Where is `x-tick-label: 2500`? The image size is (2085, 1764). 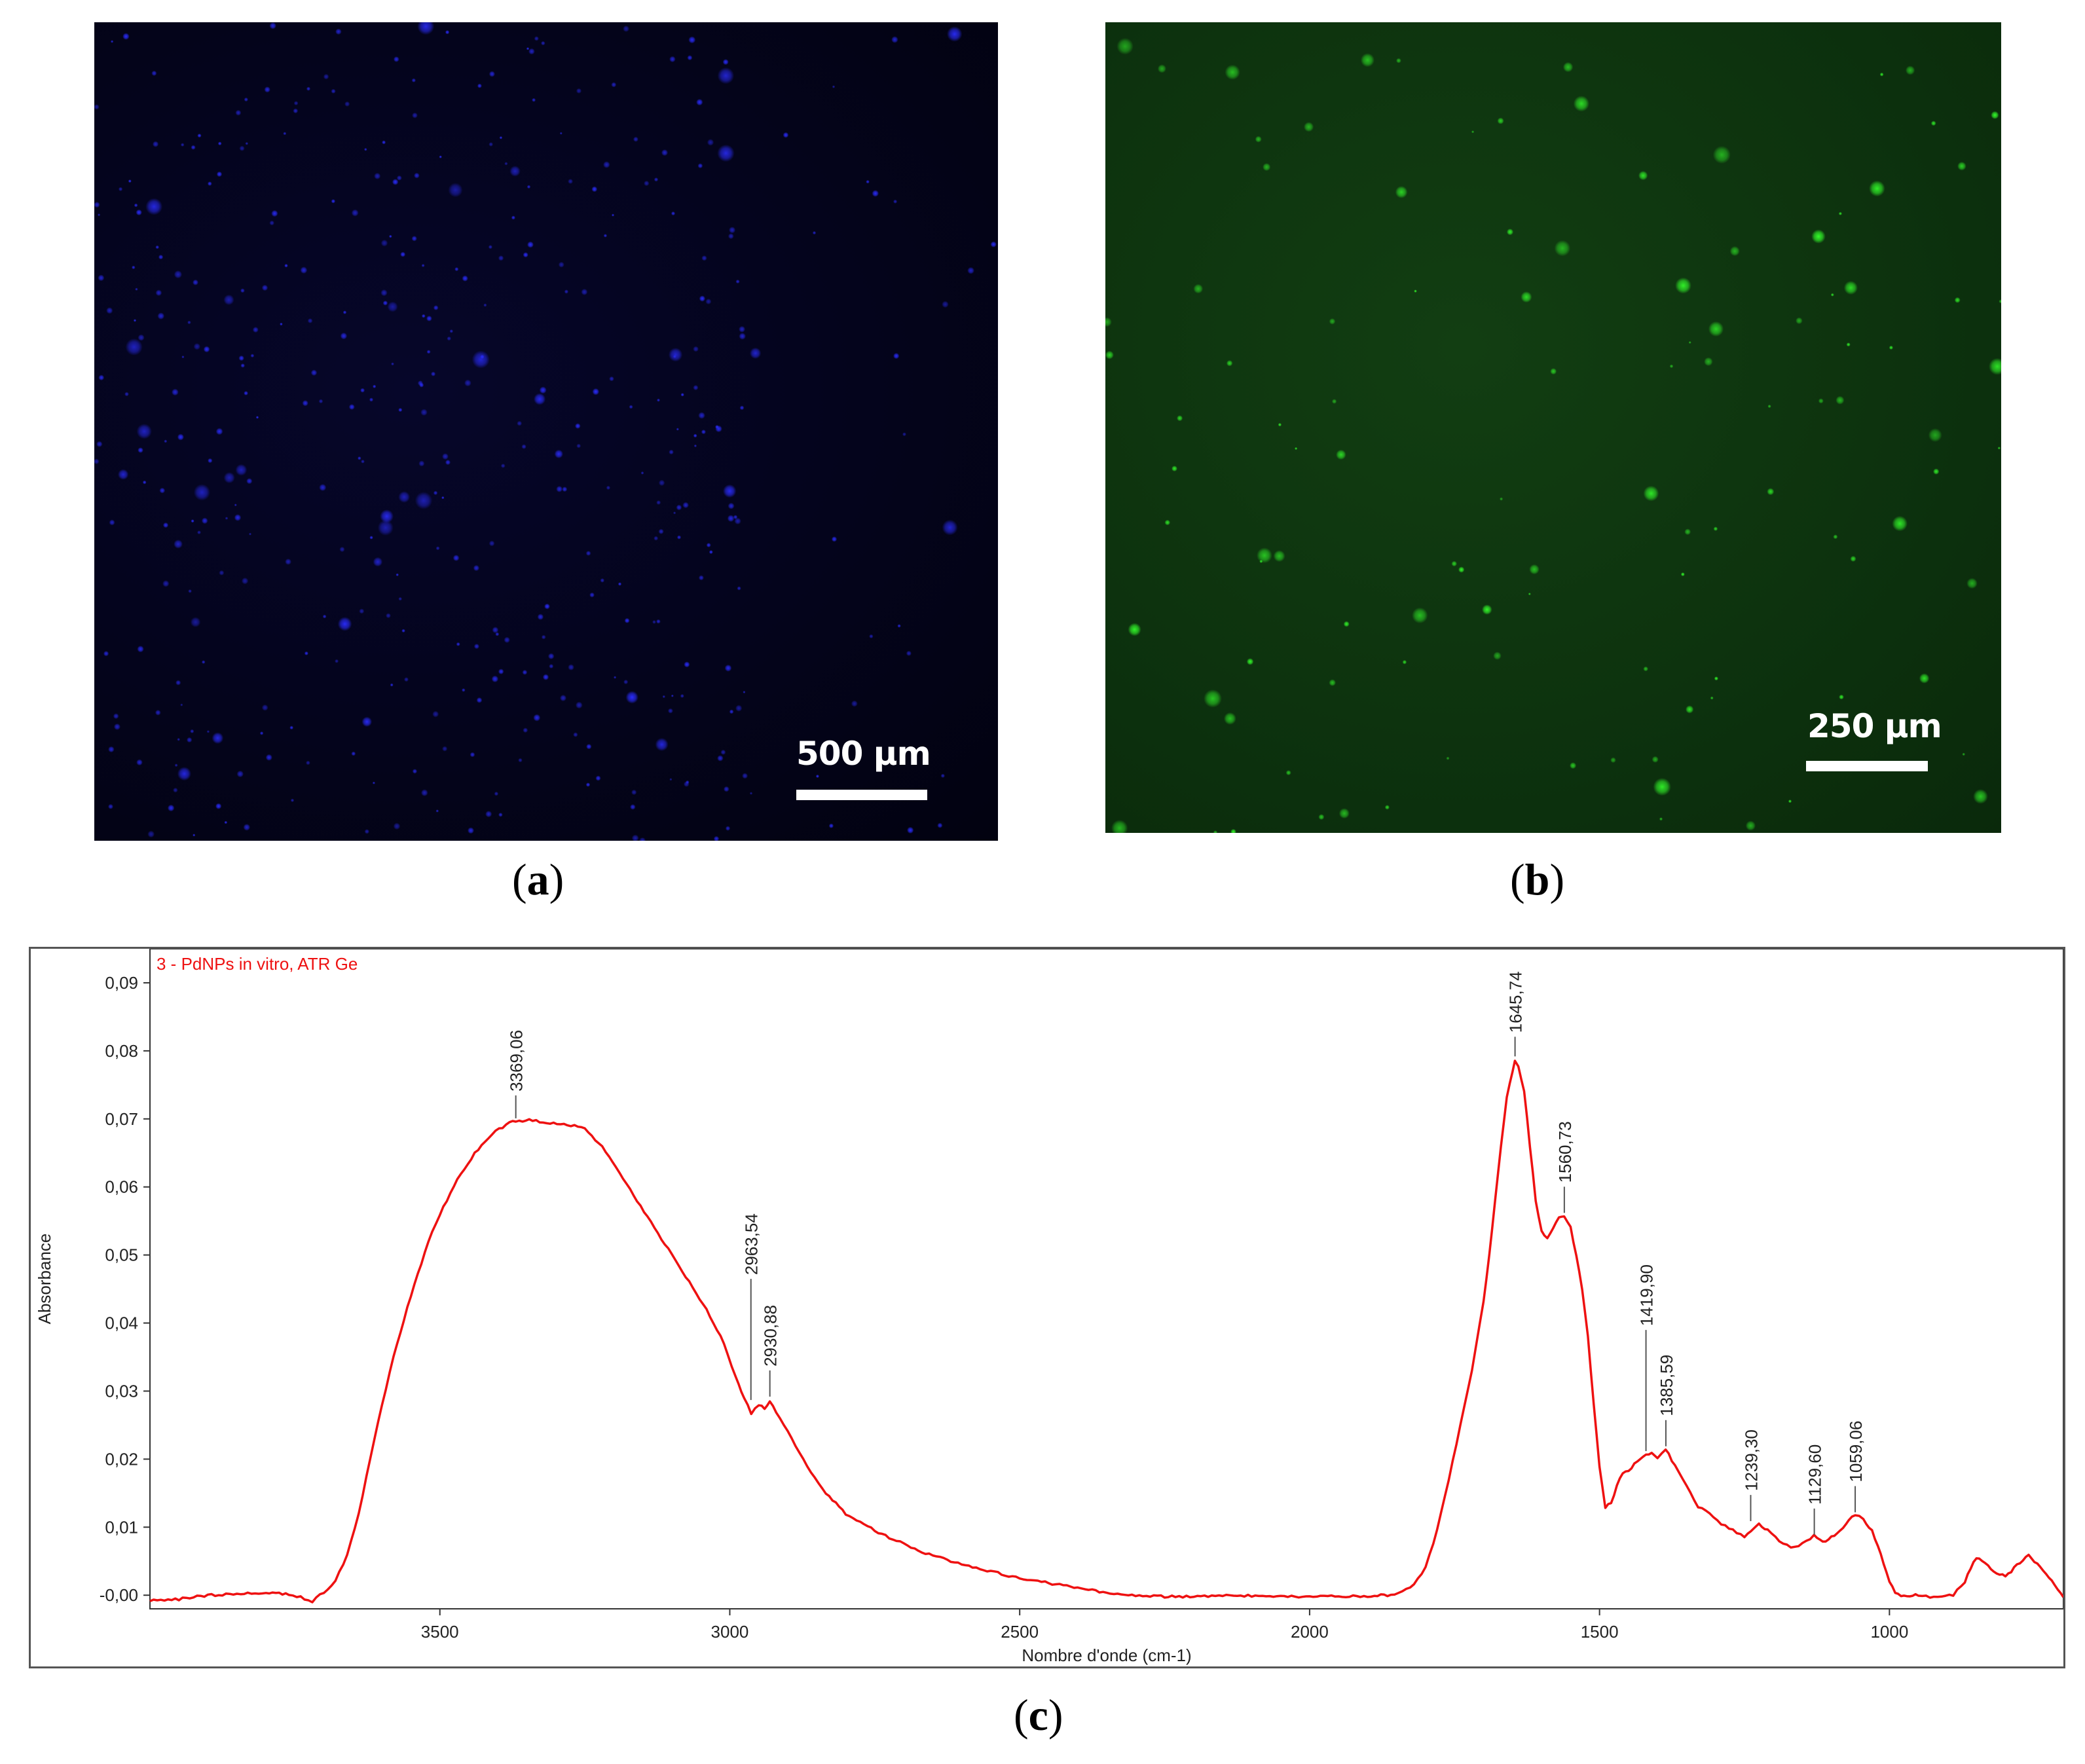 x-tick-label: 2500 is located at coordinates (1020, 1632).